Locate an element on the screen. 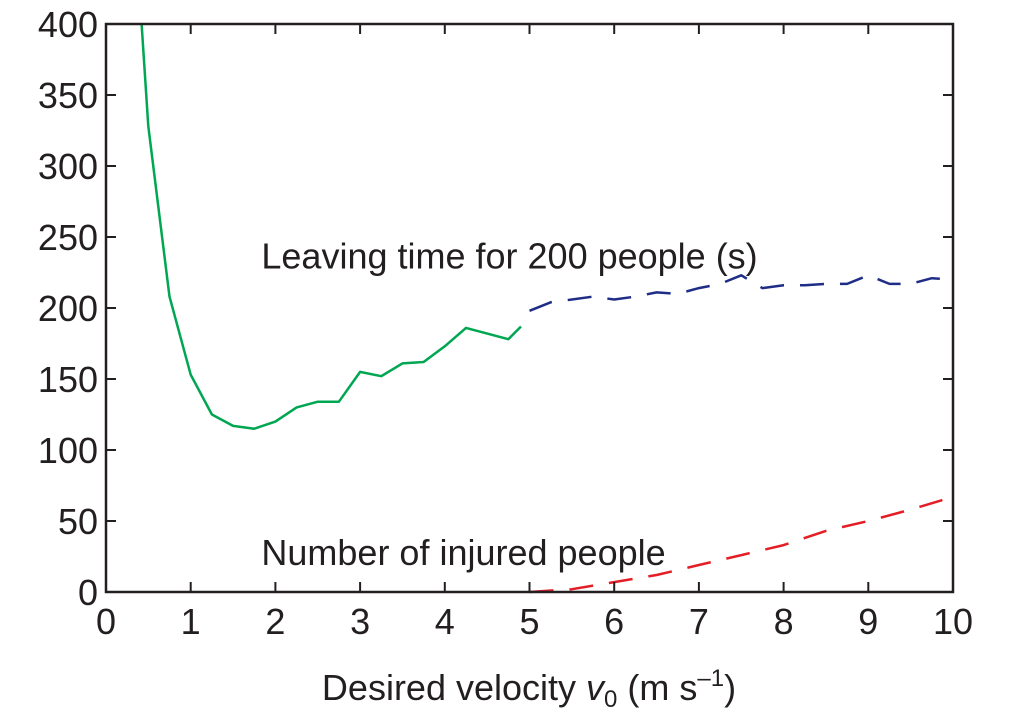  x-tick-label-8: 8 is located at coordinates (784, 621).